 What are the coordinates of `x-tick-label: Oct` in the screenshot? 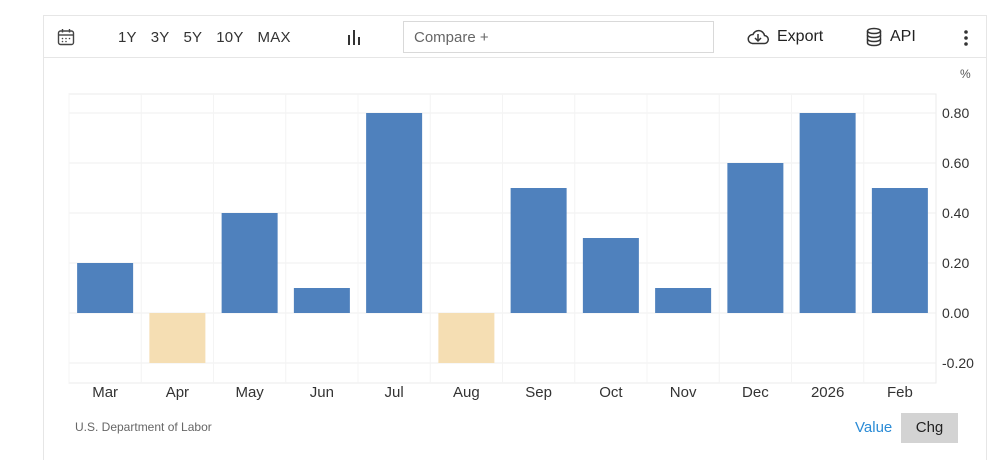 It's located at (611, 392).